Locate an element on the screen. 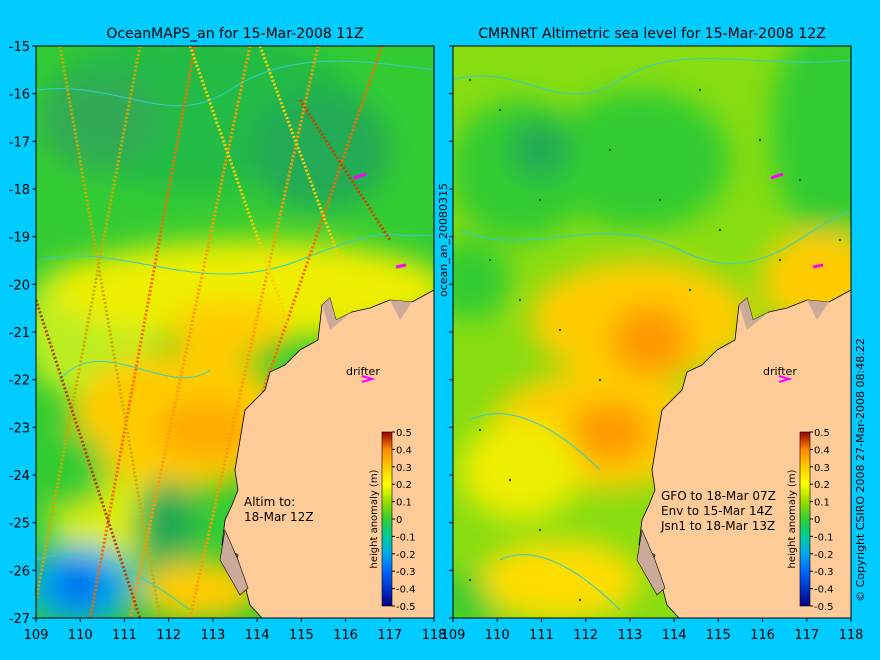 The image size is (880, 660). y-tick-label: -16 is located at coordinates (19, 95).